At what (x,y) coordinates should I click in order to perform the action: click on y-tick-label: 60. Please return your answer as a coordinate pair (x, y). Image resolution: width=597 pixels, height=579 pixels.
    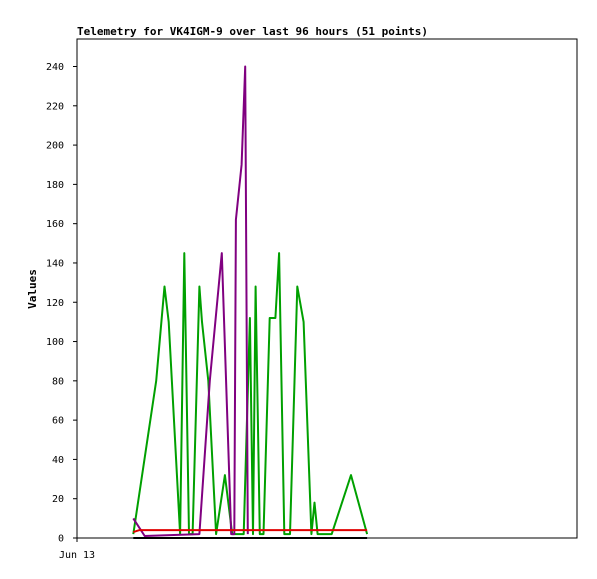
    Looking at the image, I should click on (58, 421).